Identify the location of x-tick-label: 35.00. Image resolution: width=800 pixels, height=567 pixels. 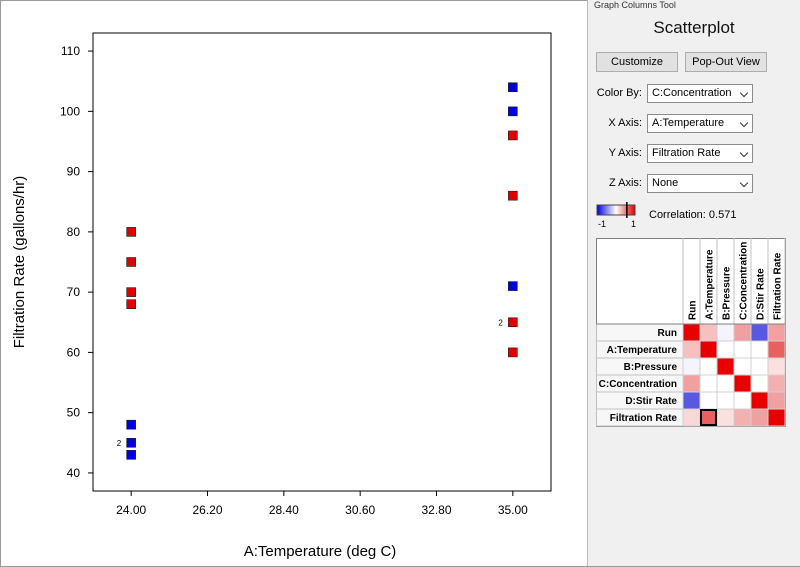
(513, 510).